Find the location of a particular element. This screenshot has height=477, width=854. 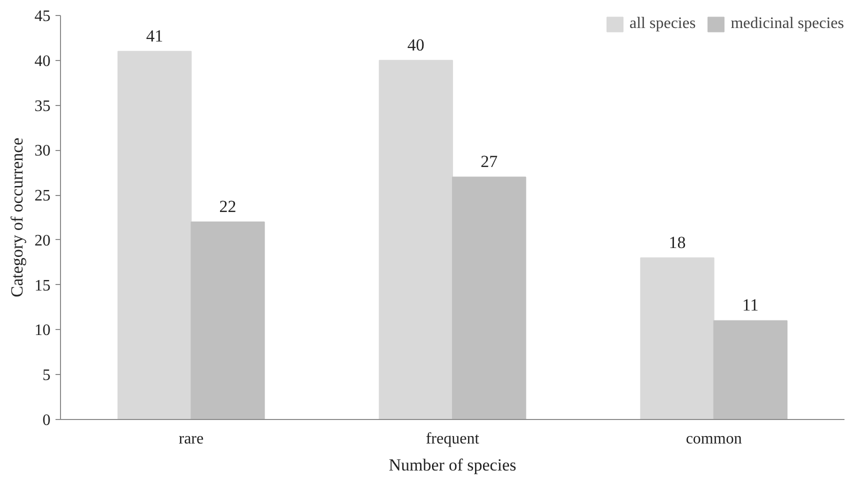

y-tick-label: 40 is located at coordinates (42, 61).